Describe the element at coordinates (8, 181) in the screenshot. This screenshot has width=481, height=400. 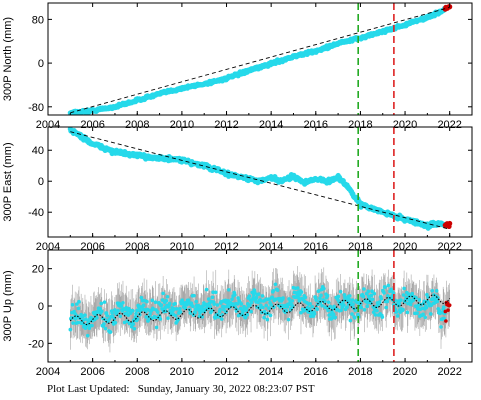
I see `y-axis-title: 300P East (mm)` at that location.